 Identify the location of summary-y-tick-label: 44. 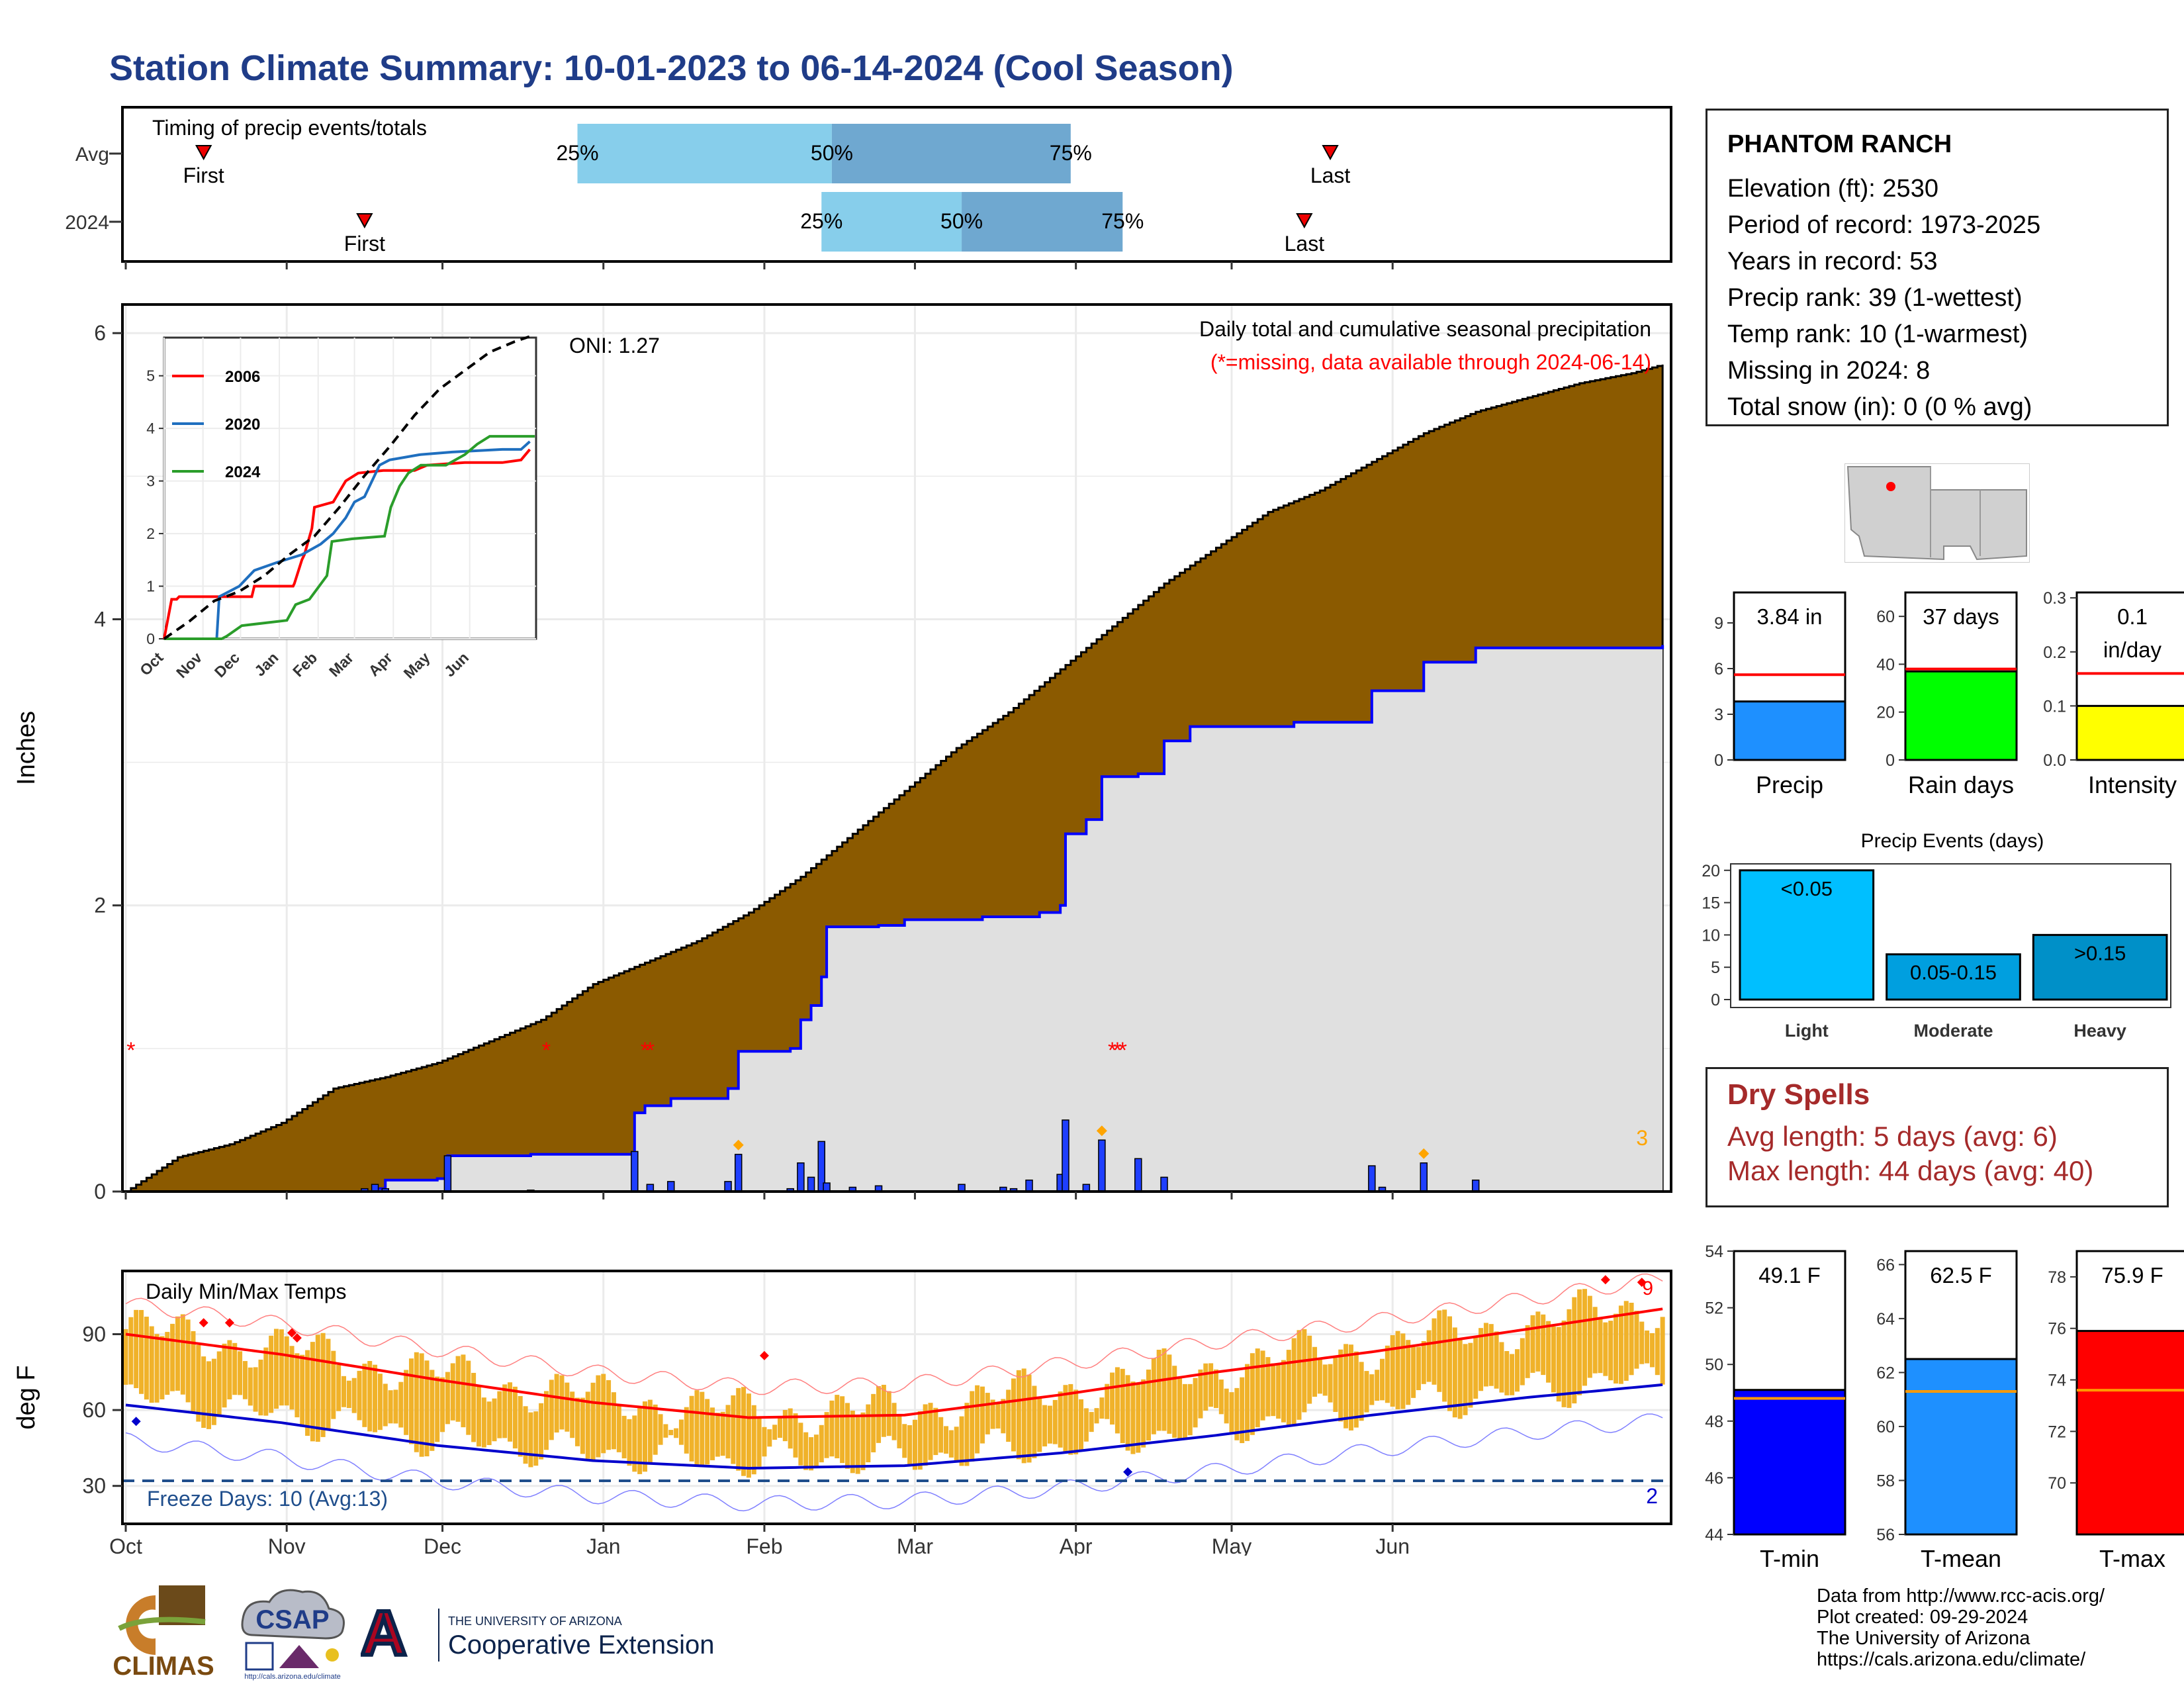
(1714, 1535).